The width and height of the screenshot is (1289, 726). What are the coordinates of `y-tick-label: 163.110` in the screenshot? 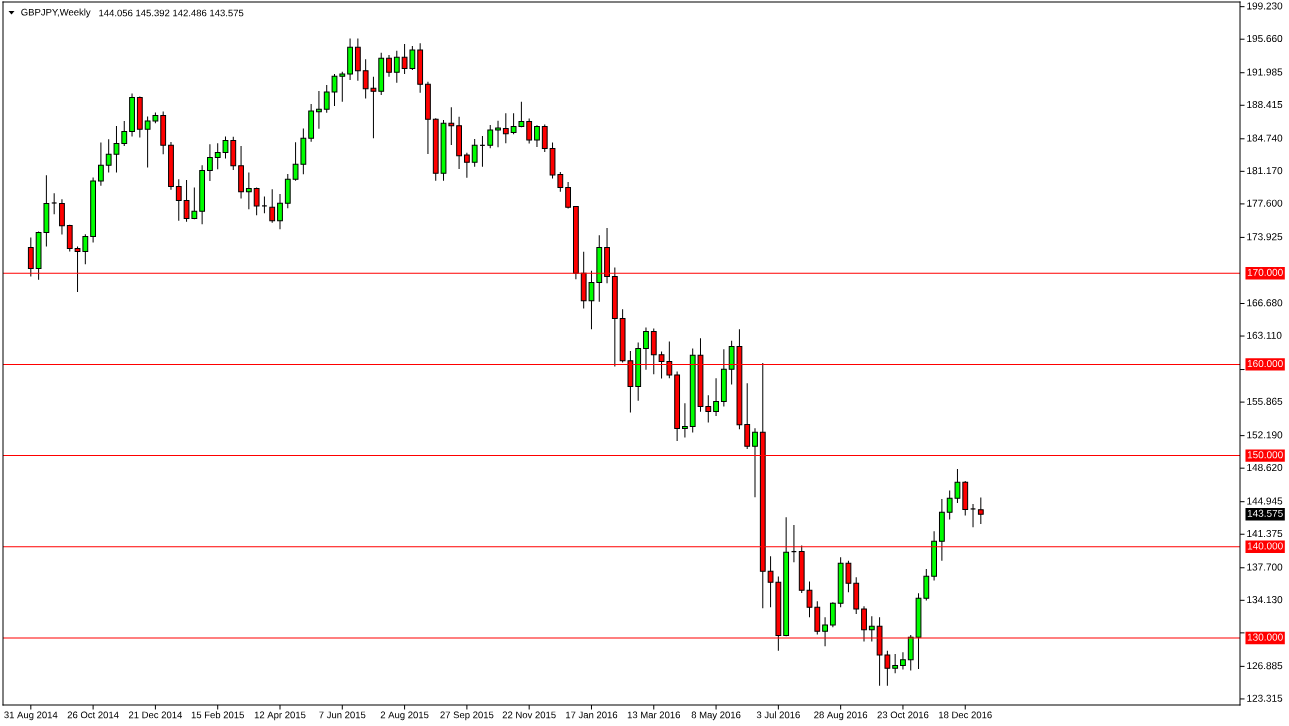 It's located at (1264, 335).